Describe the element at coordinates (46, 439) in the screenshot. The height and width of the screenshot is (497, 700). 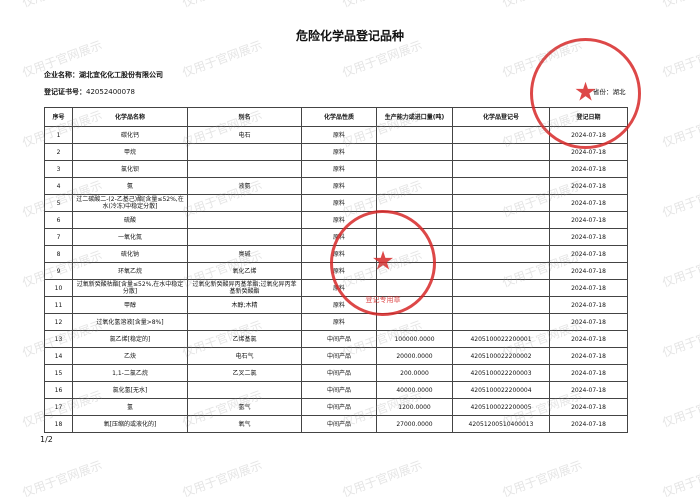
I see `page-number: 1/2` at that location.